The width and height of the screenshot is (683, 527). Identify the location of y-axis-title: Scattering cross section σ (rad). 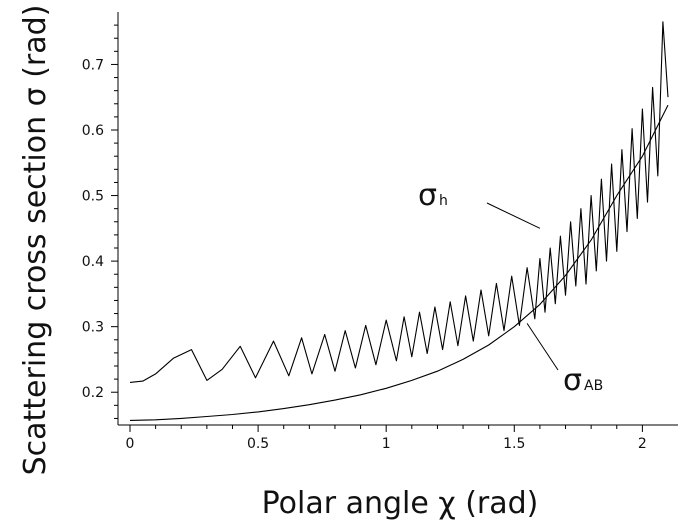
(35, 240).